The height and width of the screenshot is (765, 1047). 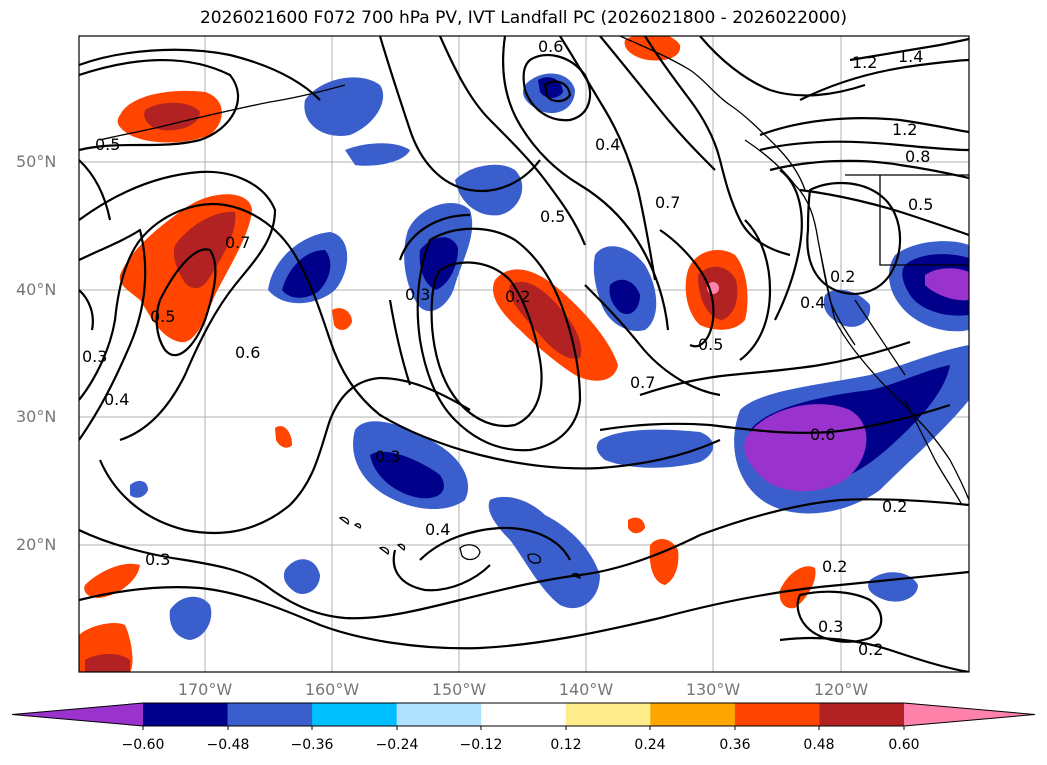 What do you see at coordinates (312, 745) in the screenshot?
I see `colorbar-tick-label: −0.36` at bounding box center [312, 745].